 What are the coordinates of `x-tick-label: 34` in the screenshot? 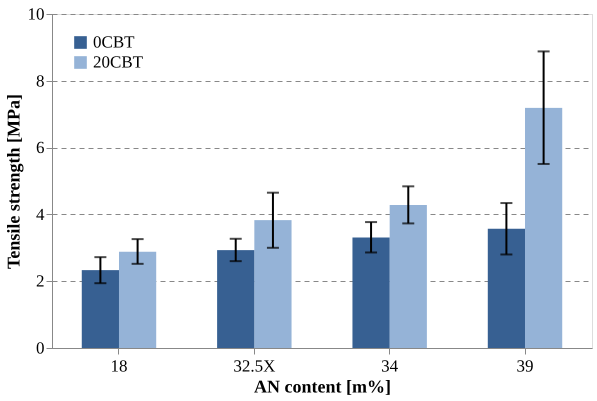 It's located at (390, 366).